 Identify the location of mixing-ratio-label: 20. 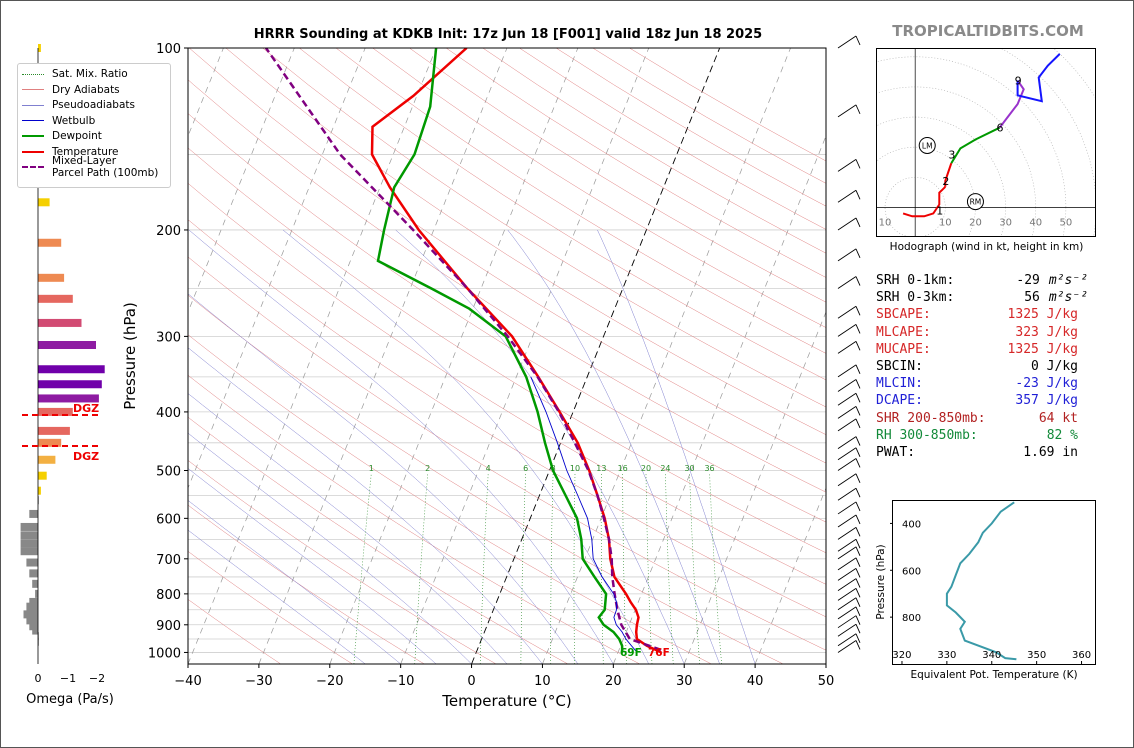
(646, 468).